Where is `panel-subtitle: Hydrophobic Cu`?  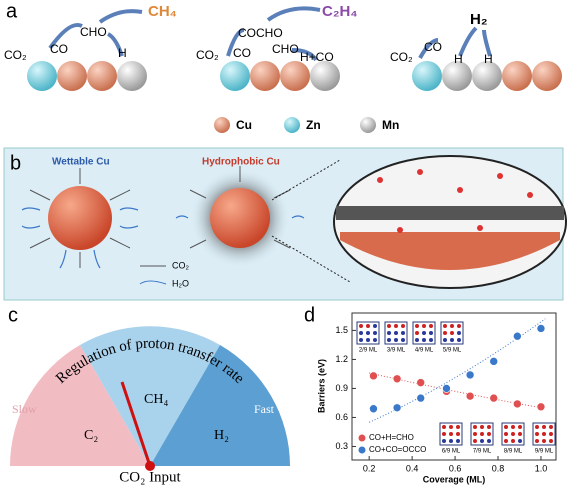
panel-subtitle: Hydrophobic Cu is located at coordinates (241, 162).